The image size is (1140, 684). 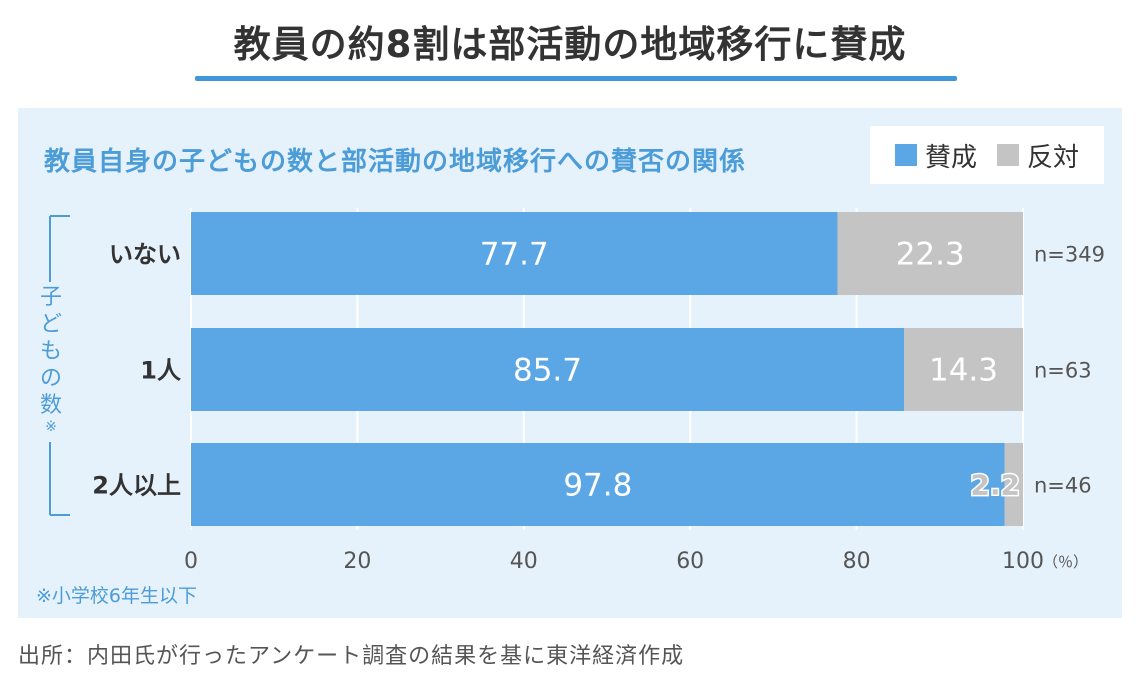 I want to click on y-group-char: 子, so click(x=50, y=297).